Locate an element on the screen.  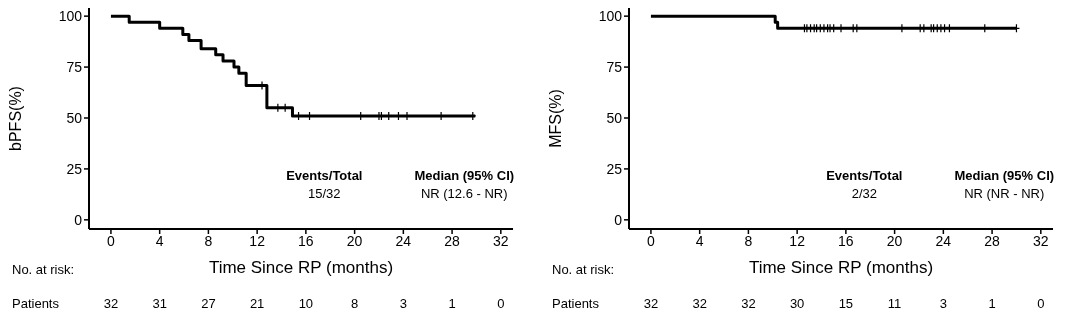
y-axis-title: MFS(%) is located at coordinates (555, 118).